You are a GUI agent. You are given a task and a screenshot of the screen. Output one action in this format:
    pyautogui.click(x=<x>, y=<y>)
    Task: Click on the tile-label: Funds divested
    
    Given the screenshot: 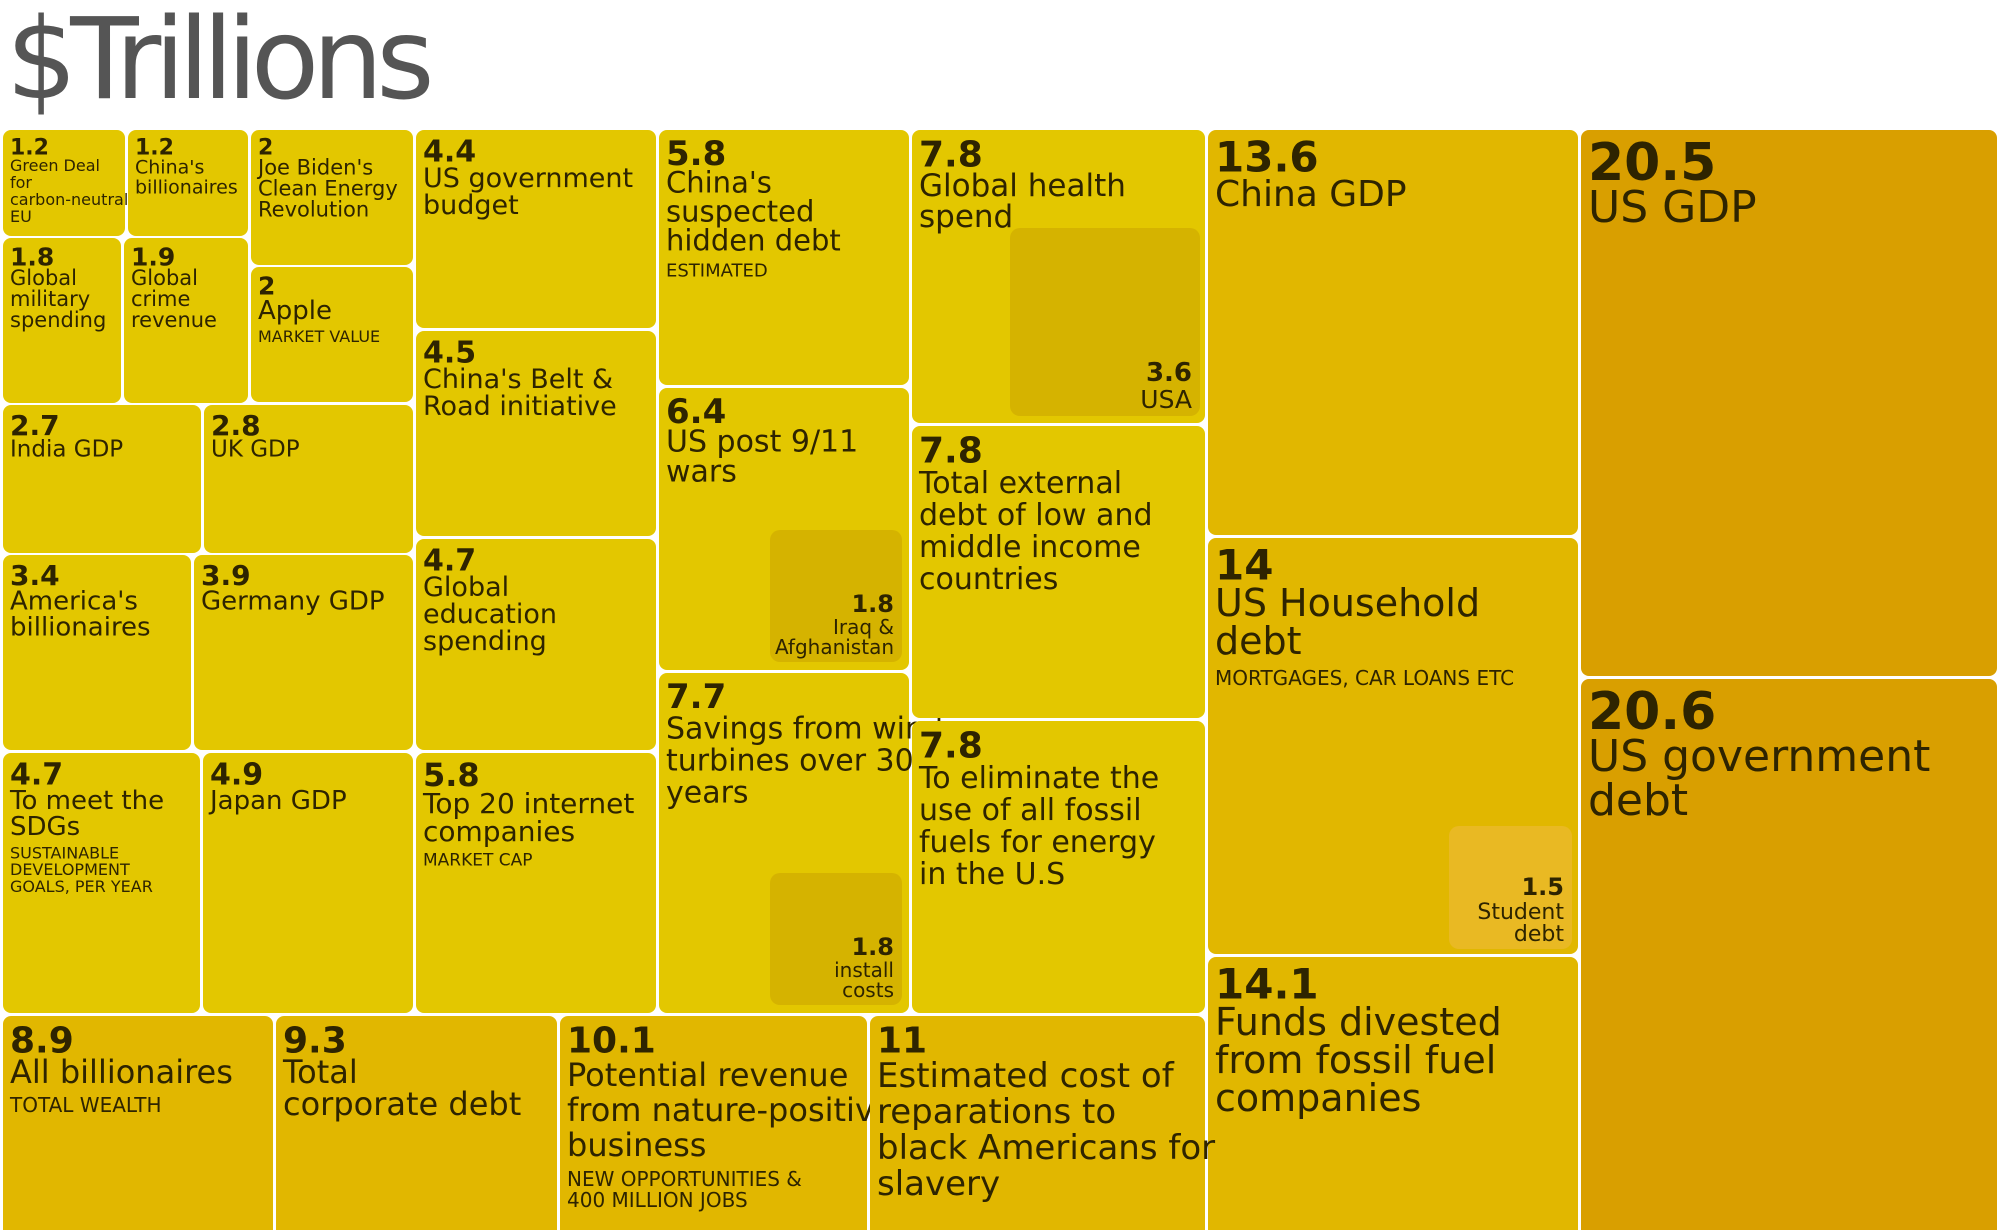 What is the action you would take?
    pyautogui.click(x=1358, y=1022)
    